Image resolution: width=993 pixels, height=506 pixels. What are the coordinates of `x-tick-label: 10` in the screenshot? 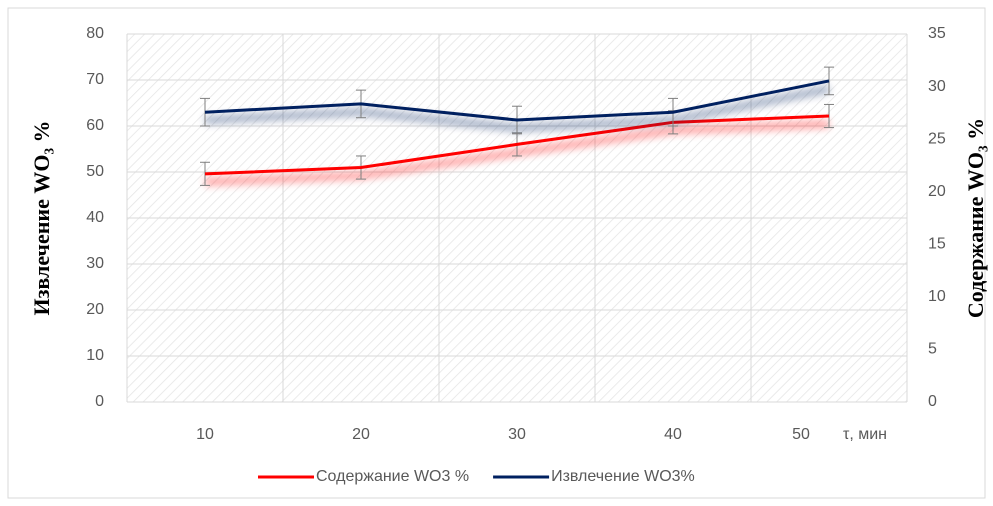 It's located at (205, 434).